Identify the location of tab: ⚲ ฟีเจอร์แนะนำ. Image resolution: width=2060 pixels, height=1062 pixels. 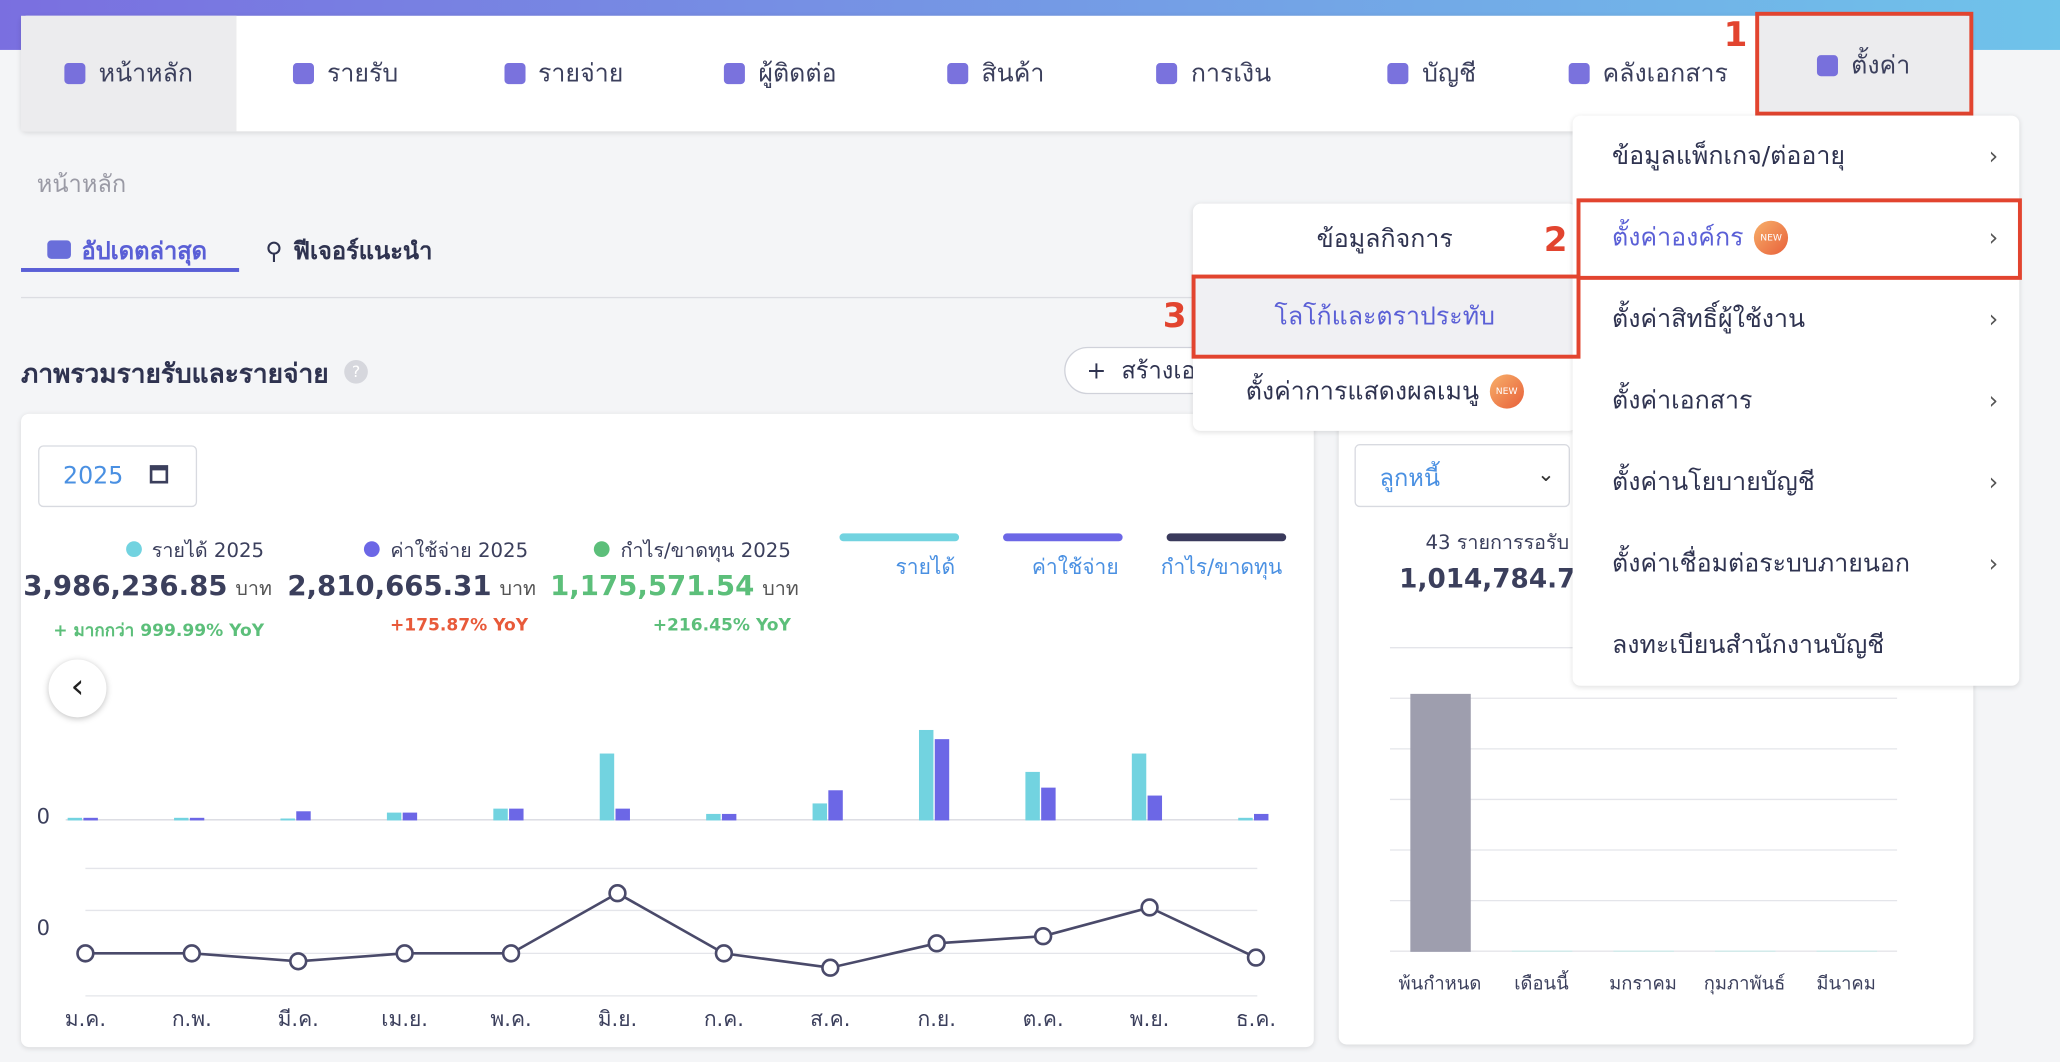
(349, 251).